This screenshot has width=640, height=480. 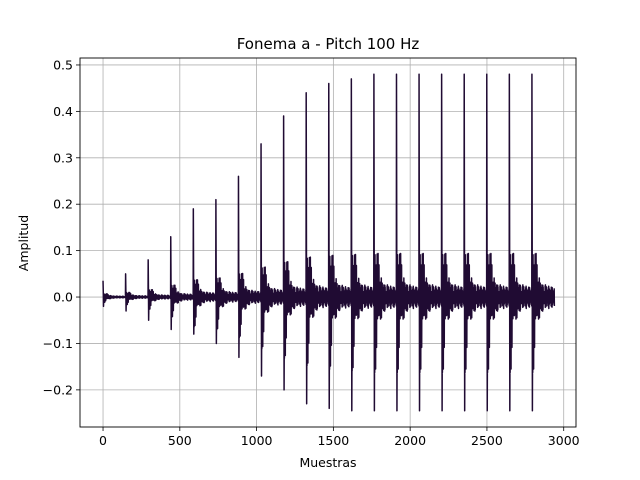 What do you see at coordinates (257, 440) in the screenshot?
I see `x-tick-label: 1000` at bounding box center [257, 440].